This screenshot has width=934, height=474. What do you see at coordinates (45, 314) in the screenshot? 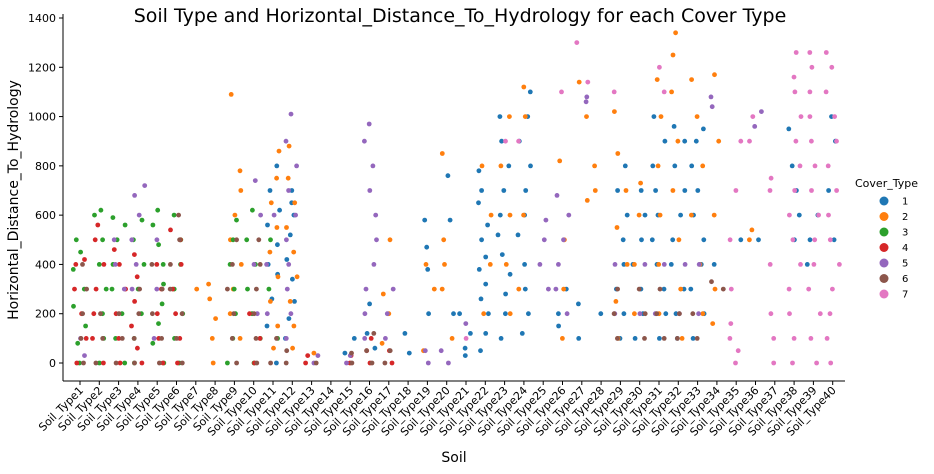
I see `y-tick-label: 200` at bounding box center [45, 314].